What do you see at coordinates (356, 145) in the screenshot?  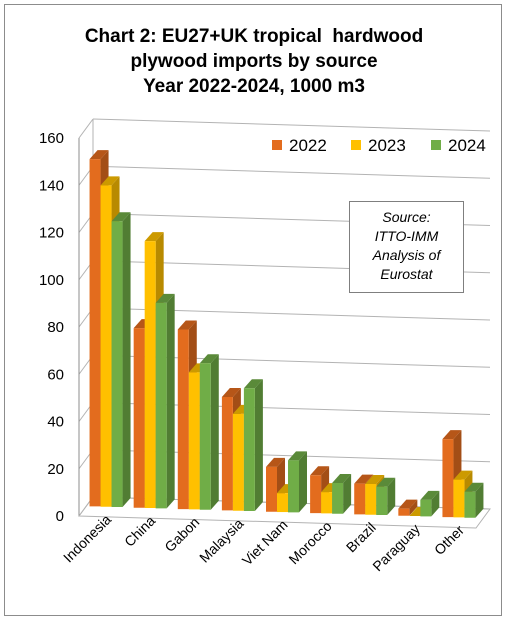 I see `legend-swatch-2023` at bounding box center [356, 145].